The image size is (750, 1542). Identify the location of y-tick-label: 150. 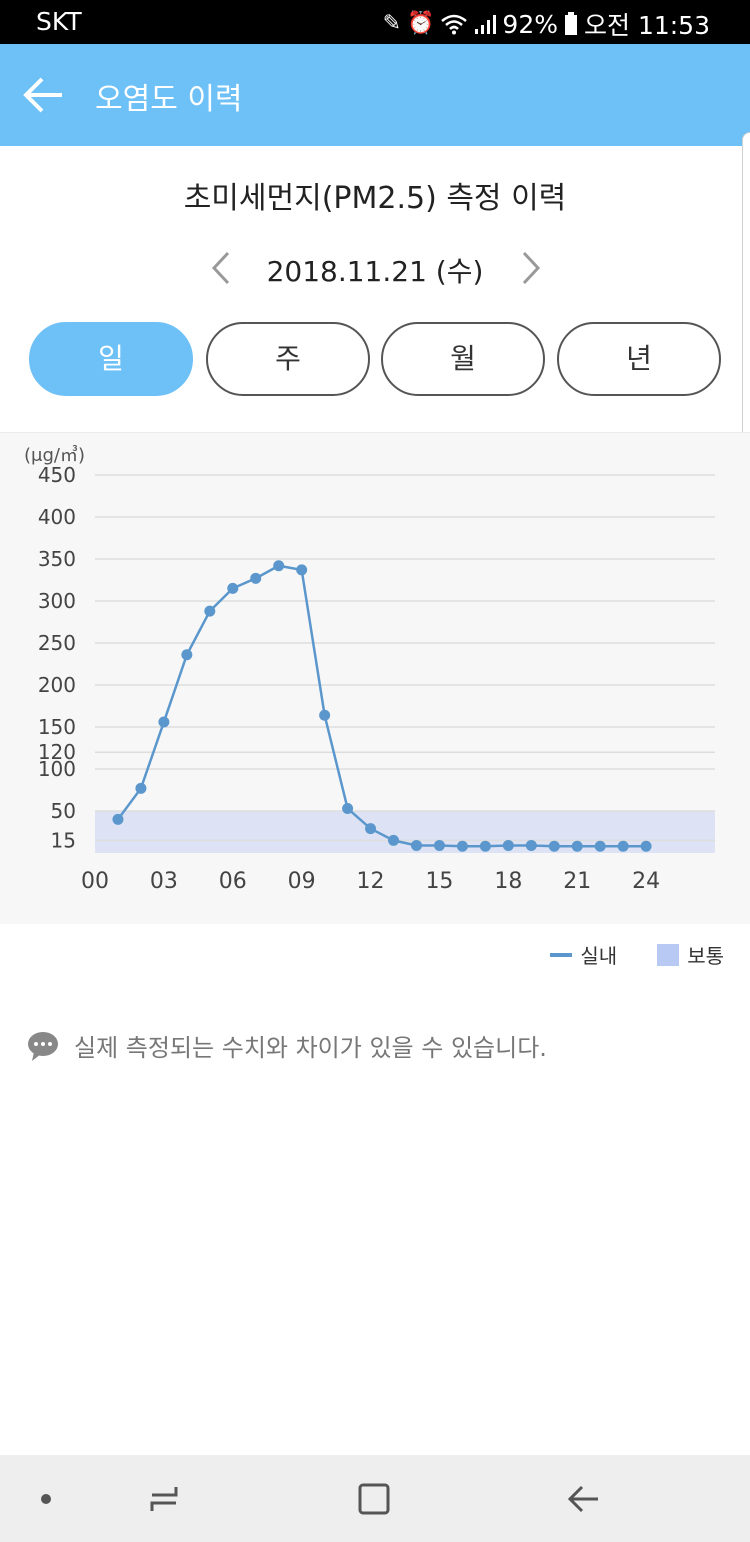
(57, 727).